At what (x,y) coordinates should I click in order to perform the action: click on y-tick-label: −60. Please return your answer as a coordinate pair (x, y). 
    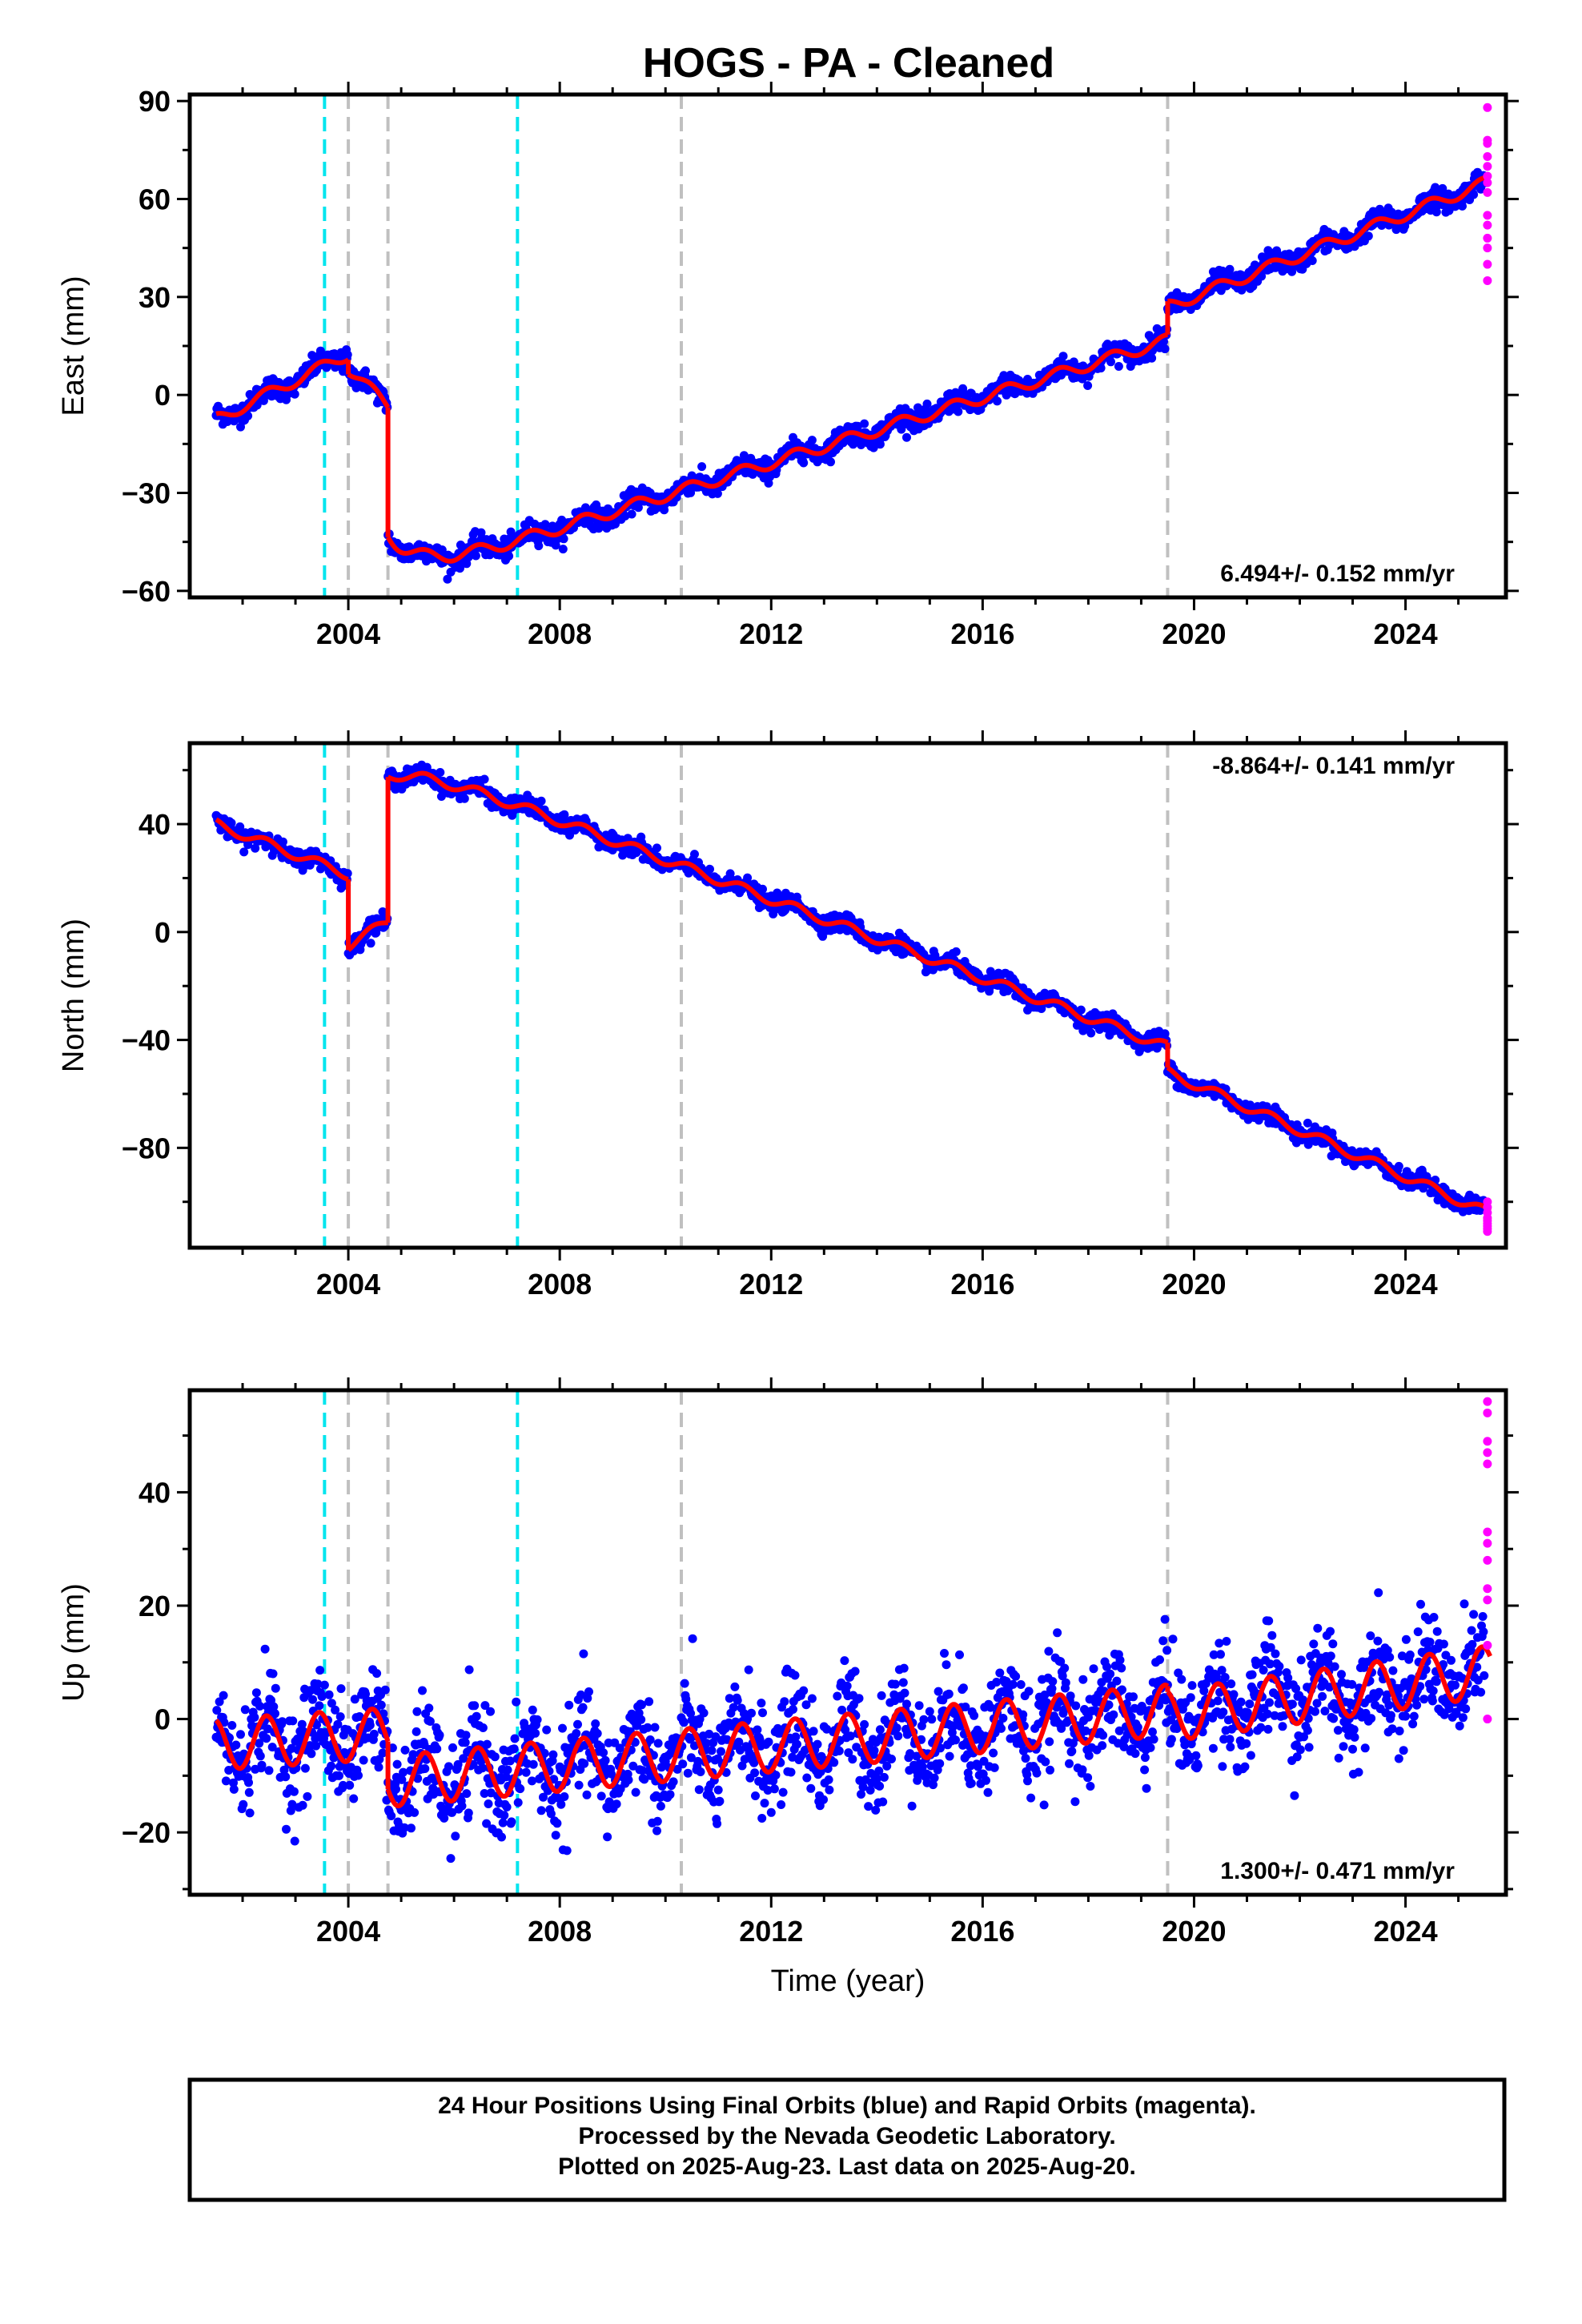
    Looking at the image, I should click on (146, 591).